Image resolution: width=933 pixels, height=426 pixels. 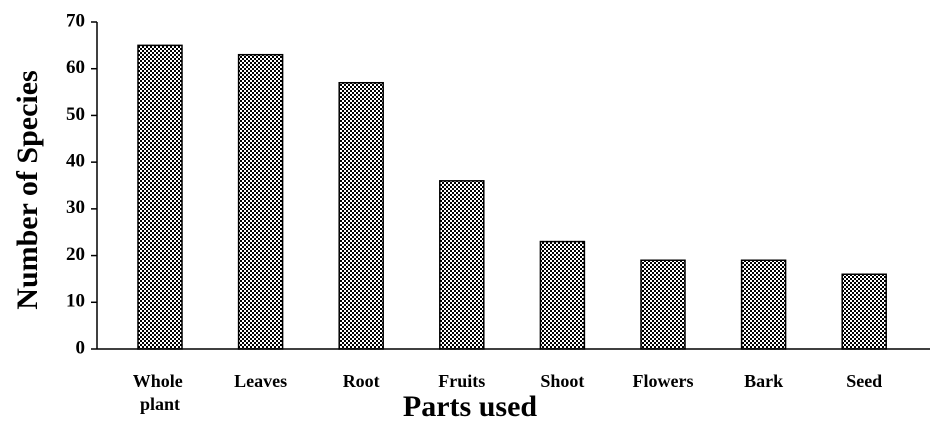 I want to click on y-tick-label: 40, so click(x=75, y=161).